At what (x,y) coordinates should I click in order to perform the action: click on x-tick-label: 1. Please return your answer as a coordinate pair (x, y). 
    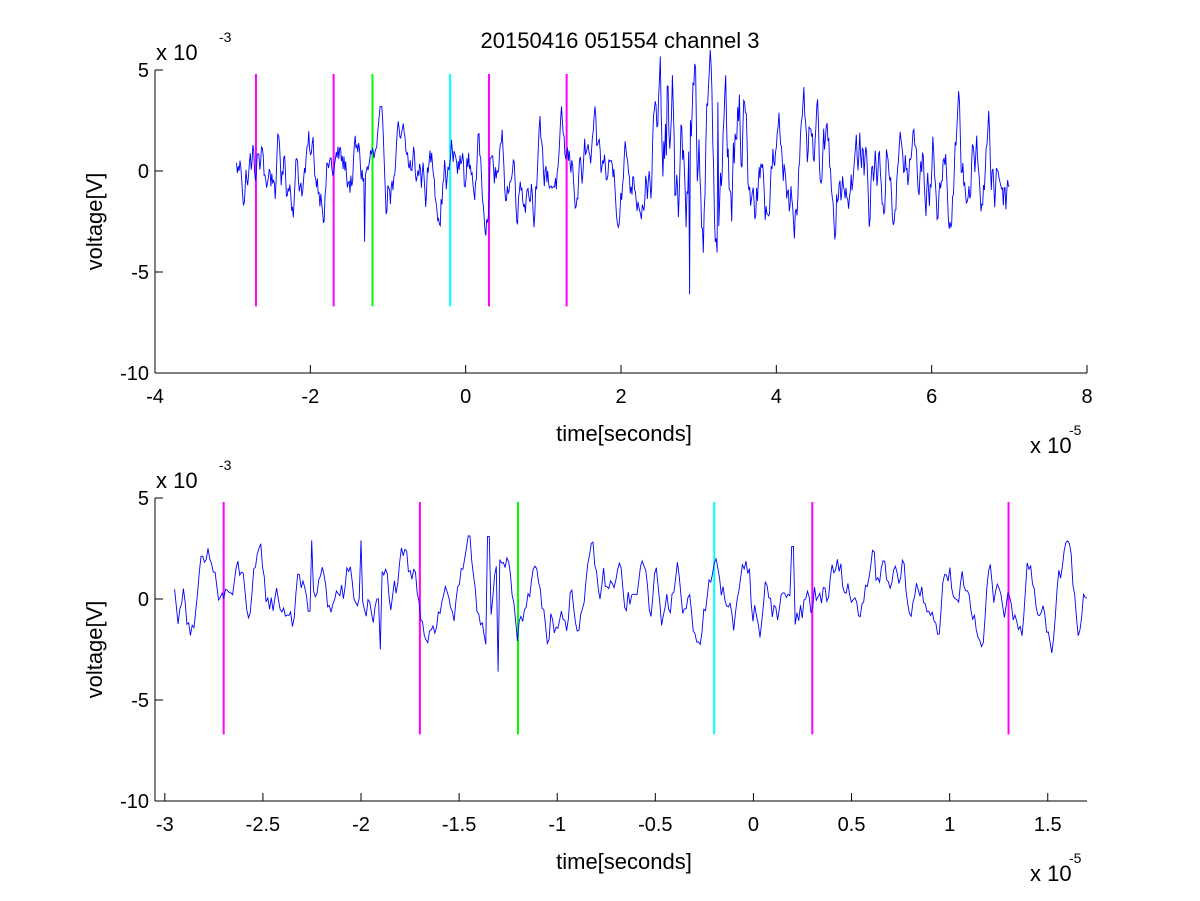
    Looking at the image, I should click on (949, 825).